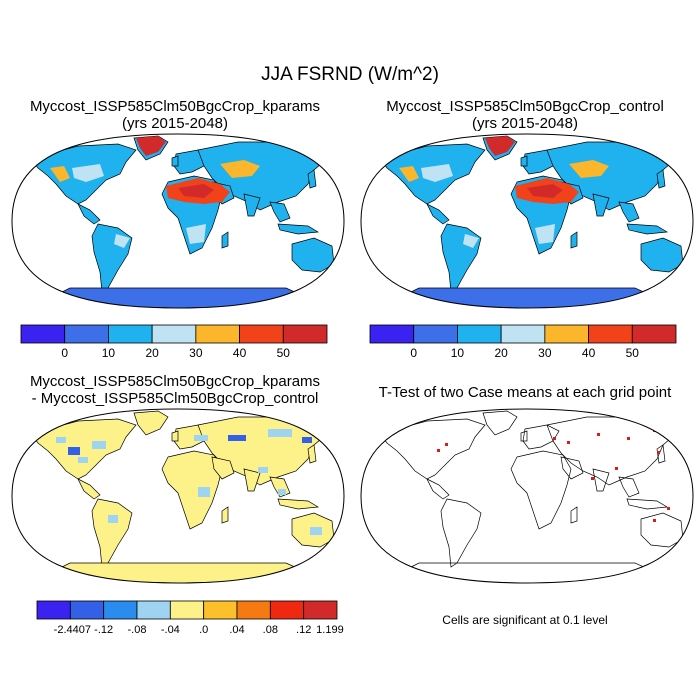 This screenshot has height=700, width=700. I want to click on colorbar-label: .04, so click(236, 630).